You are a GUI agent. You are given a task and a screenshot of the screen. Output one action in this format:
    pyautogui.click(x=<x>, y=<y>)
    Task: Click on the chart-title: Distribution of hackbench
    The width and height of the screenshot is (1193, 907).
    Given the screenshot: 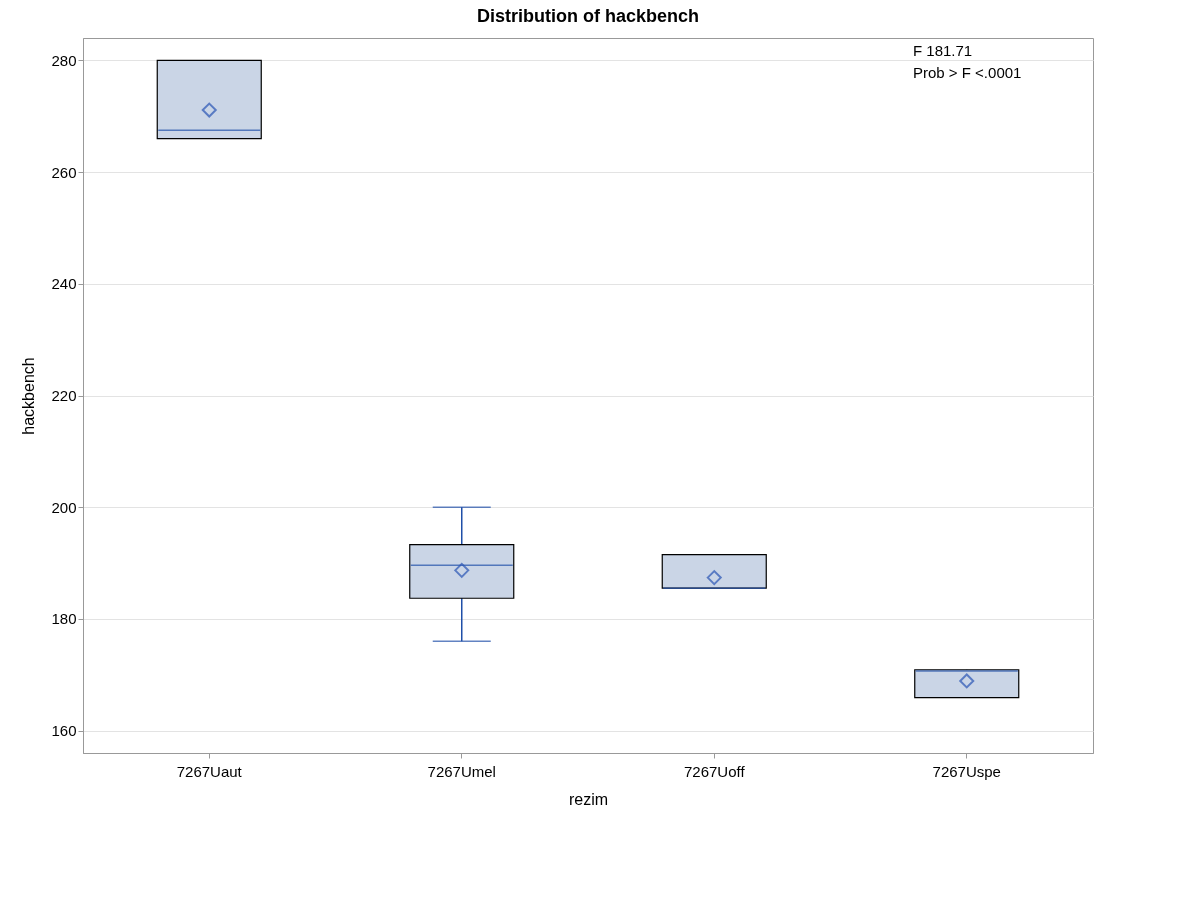 What is the action you would take?
    pyautogui.click(x=588, y=16)
    